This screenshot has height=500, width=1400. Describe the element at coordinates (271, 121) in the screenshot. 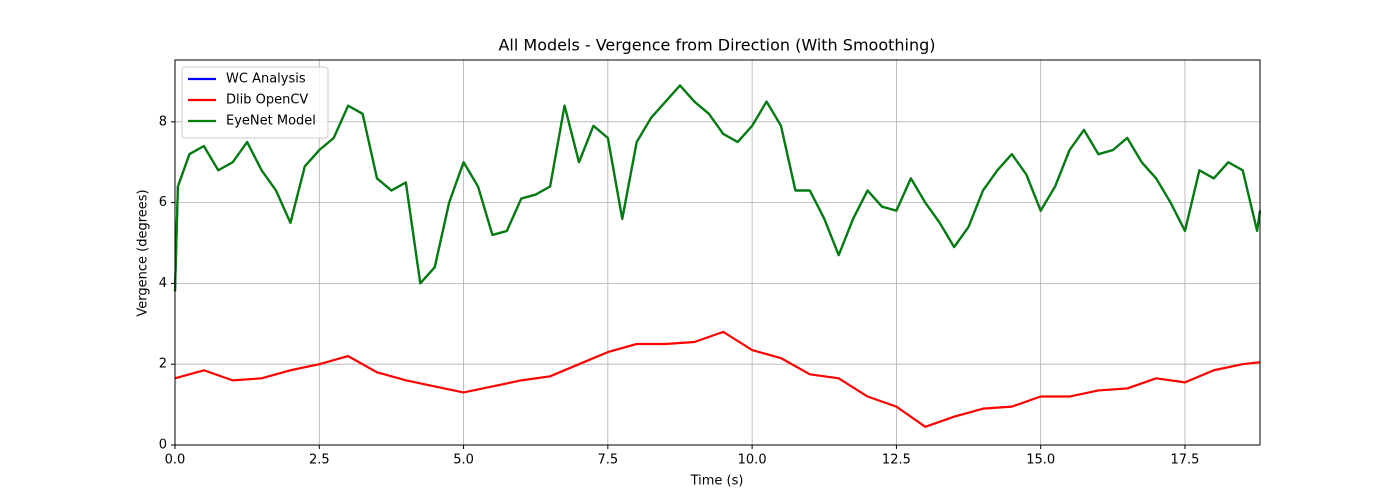

I see `legend-label: EyeNet Model` at that location.